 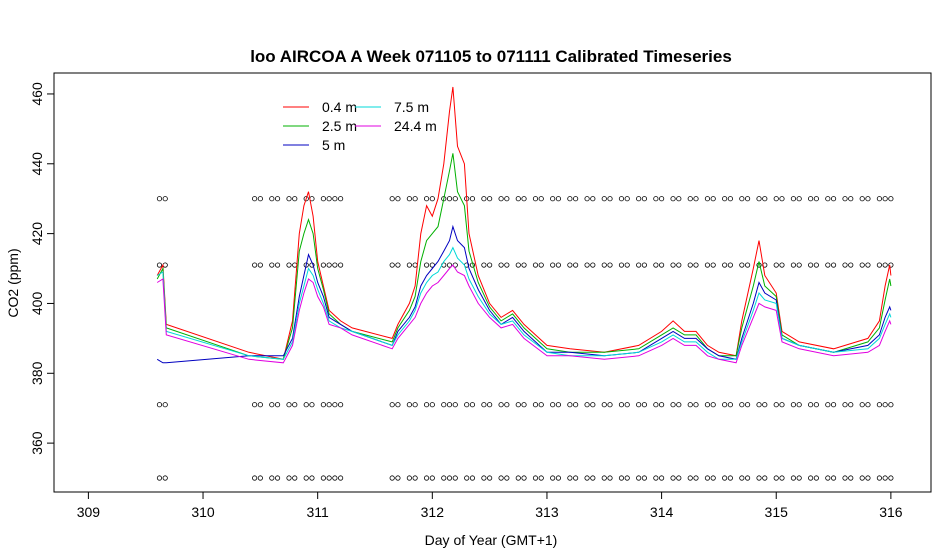 I want to click on x-tick-label: 309, so click(x=89, y=512).